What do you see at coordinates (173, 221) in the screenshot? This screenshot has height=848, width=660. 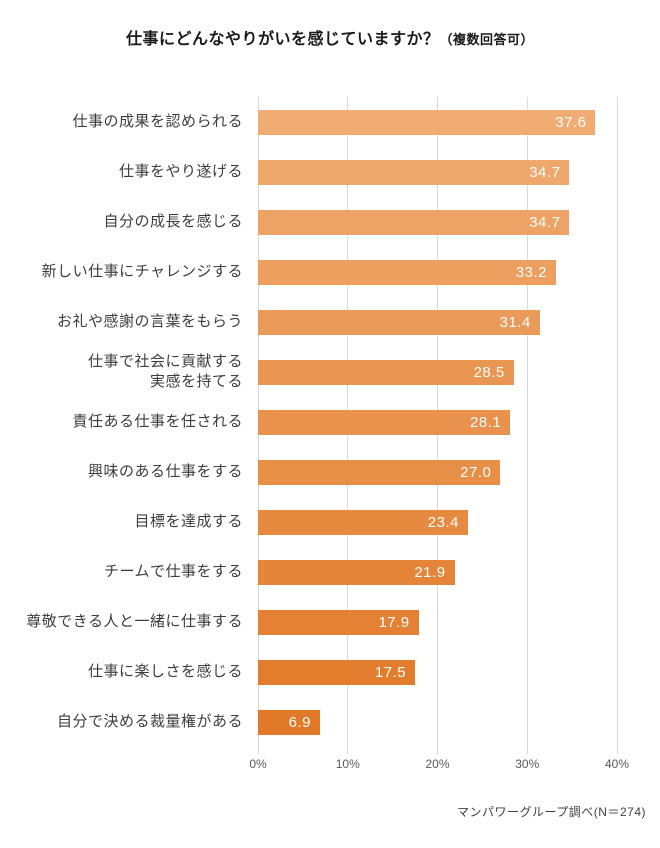 I see `category-label: 自分の成長を感じる` at bounding box center [173, 221].